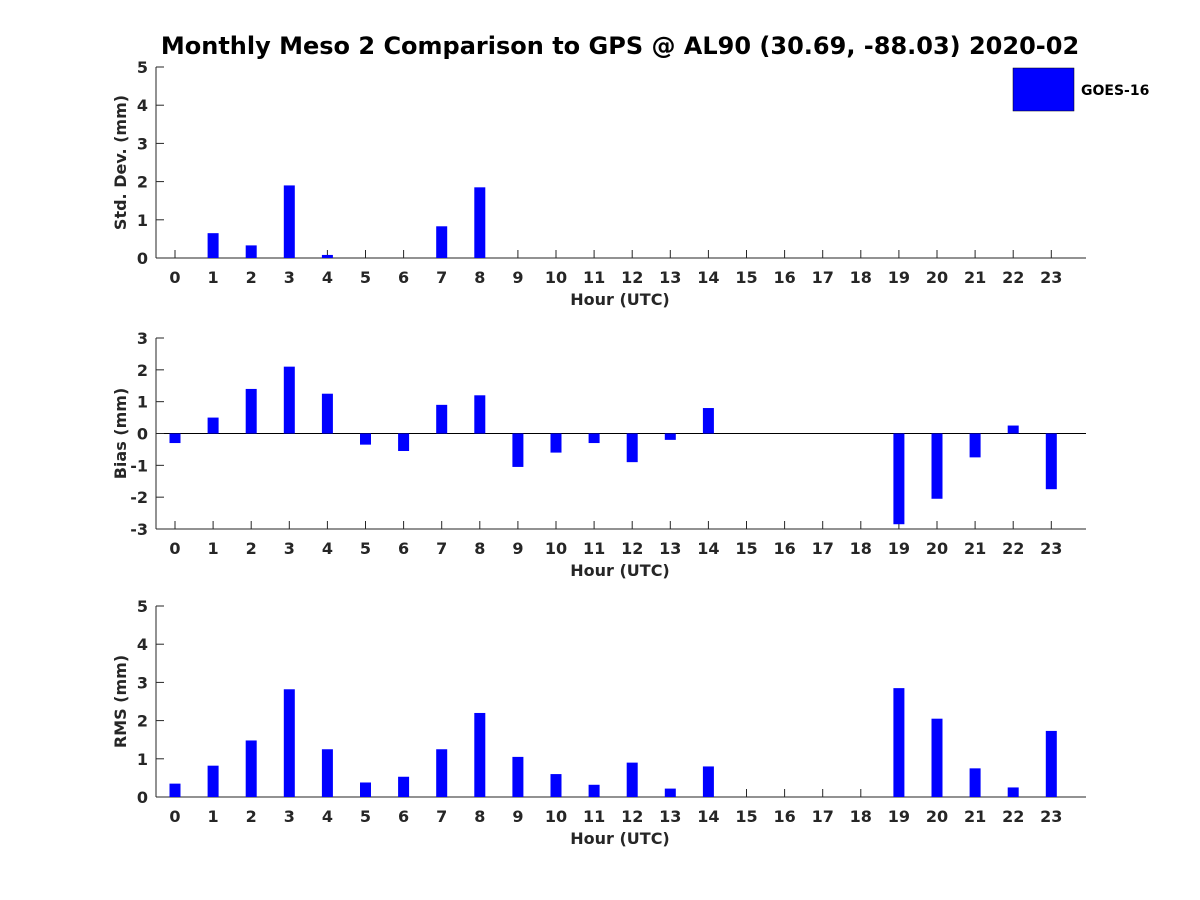 The image size is (1200, 900). I want to click on y-tick-label: 1, so click(142, 220).